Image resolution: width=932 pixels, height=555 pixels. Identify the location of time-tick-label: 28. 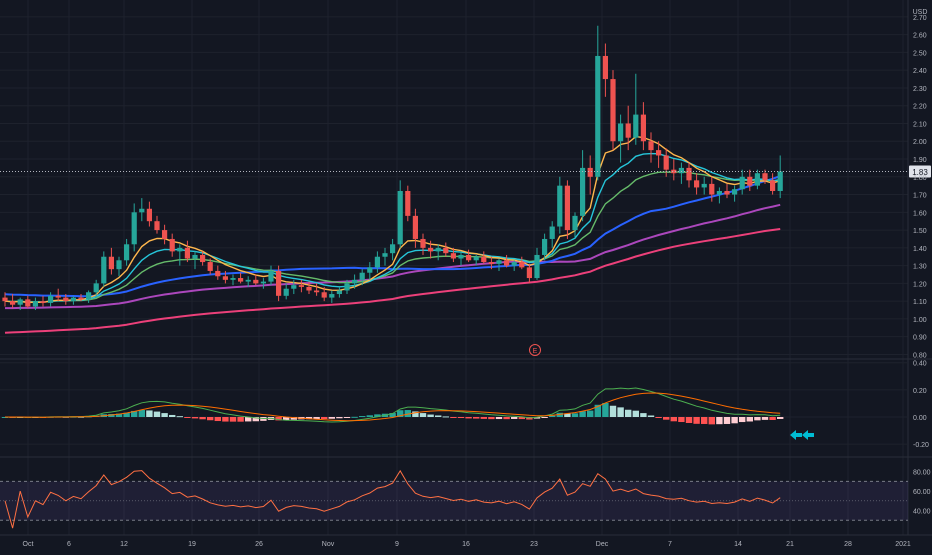
(848, 544).